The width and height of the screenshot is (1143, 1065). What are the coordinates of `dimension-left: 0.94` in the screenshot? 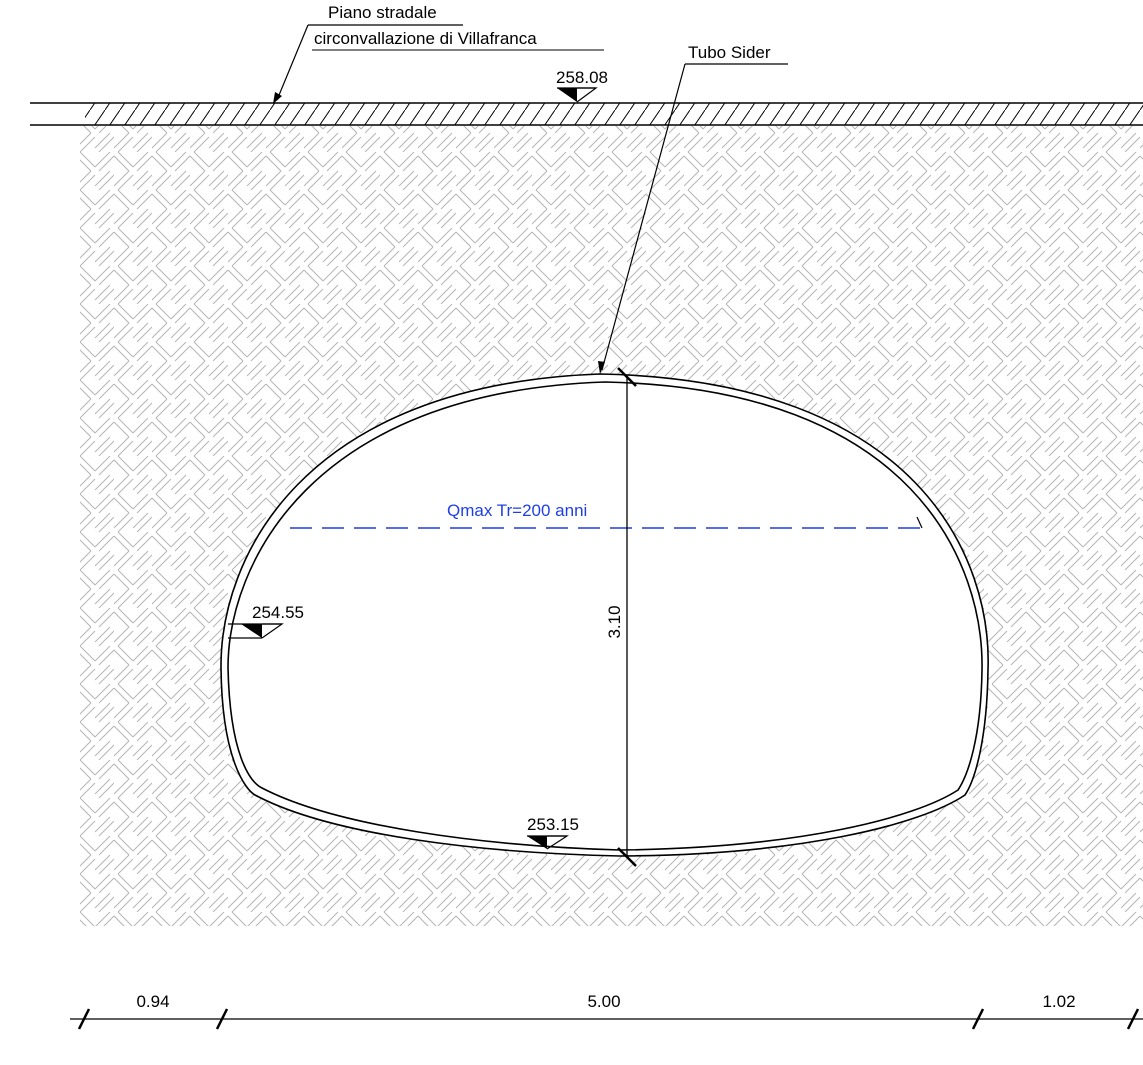 It's located at (152, 1001).